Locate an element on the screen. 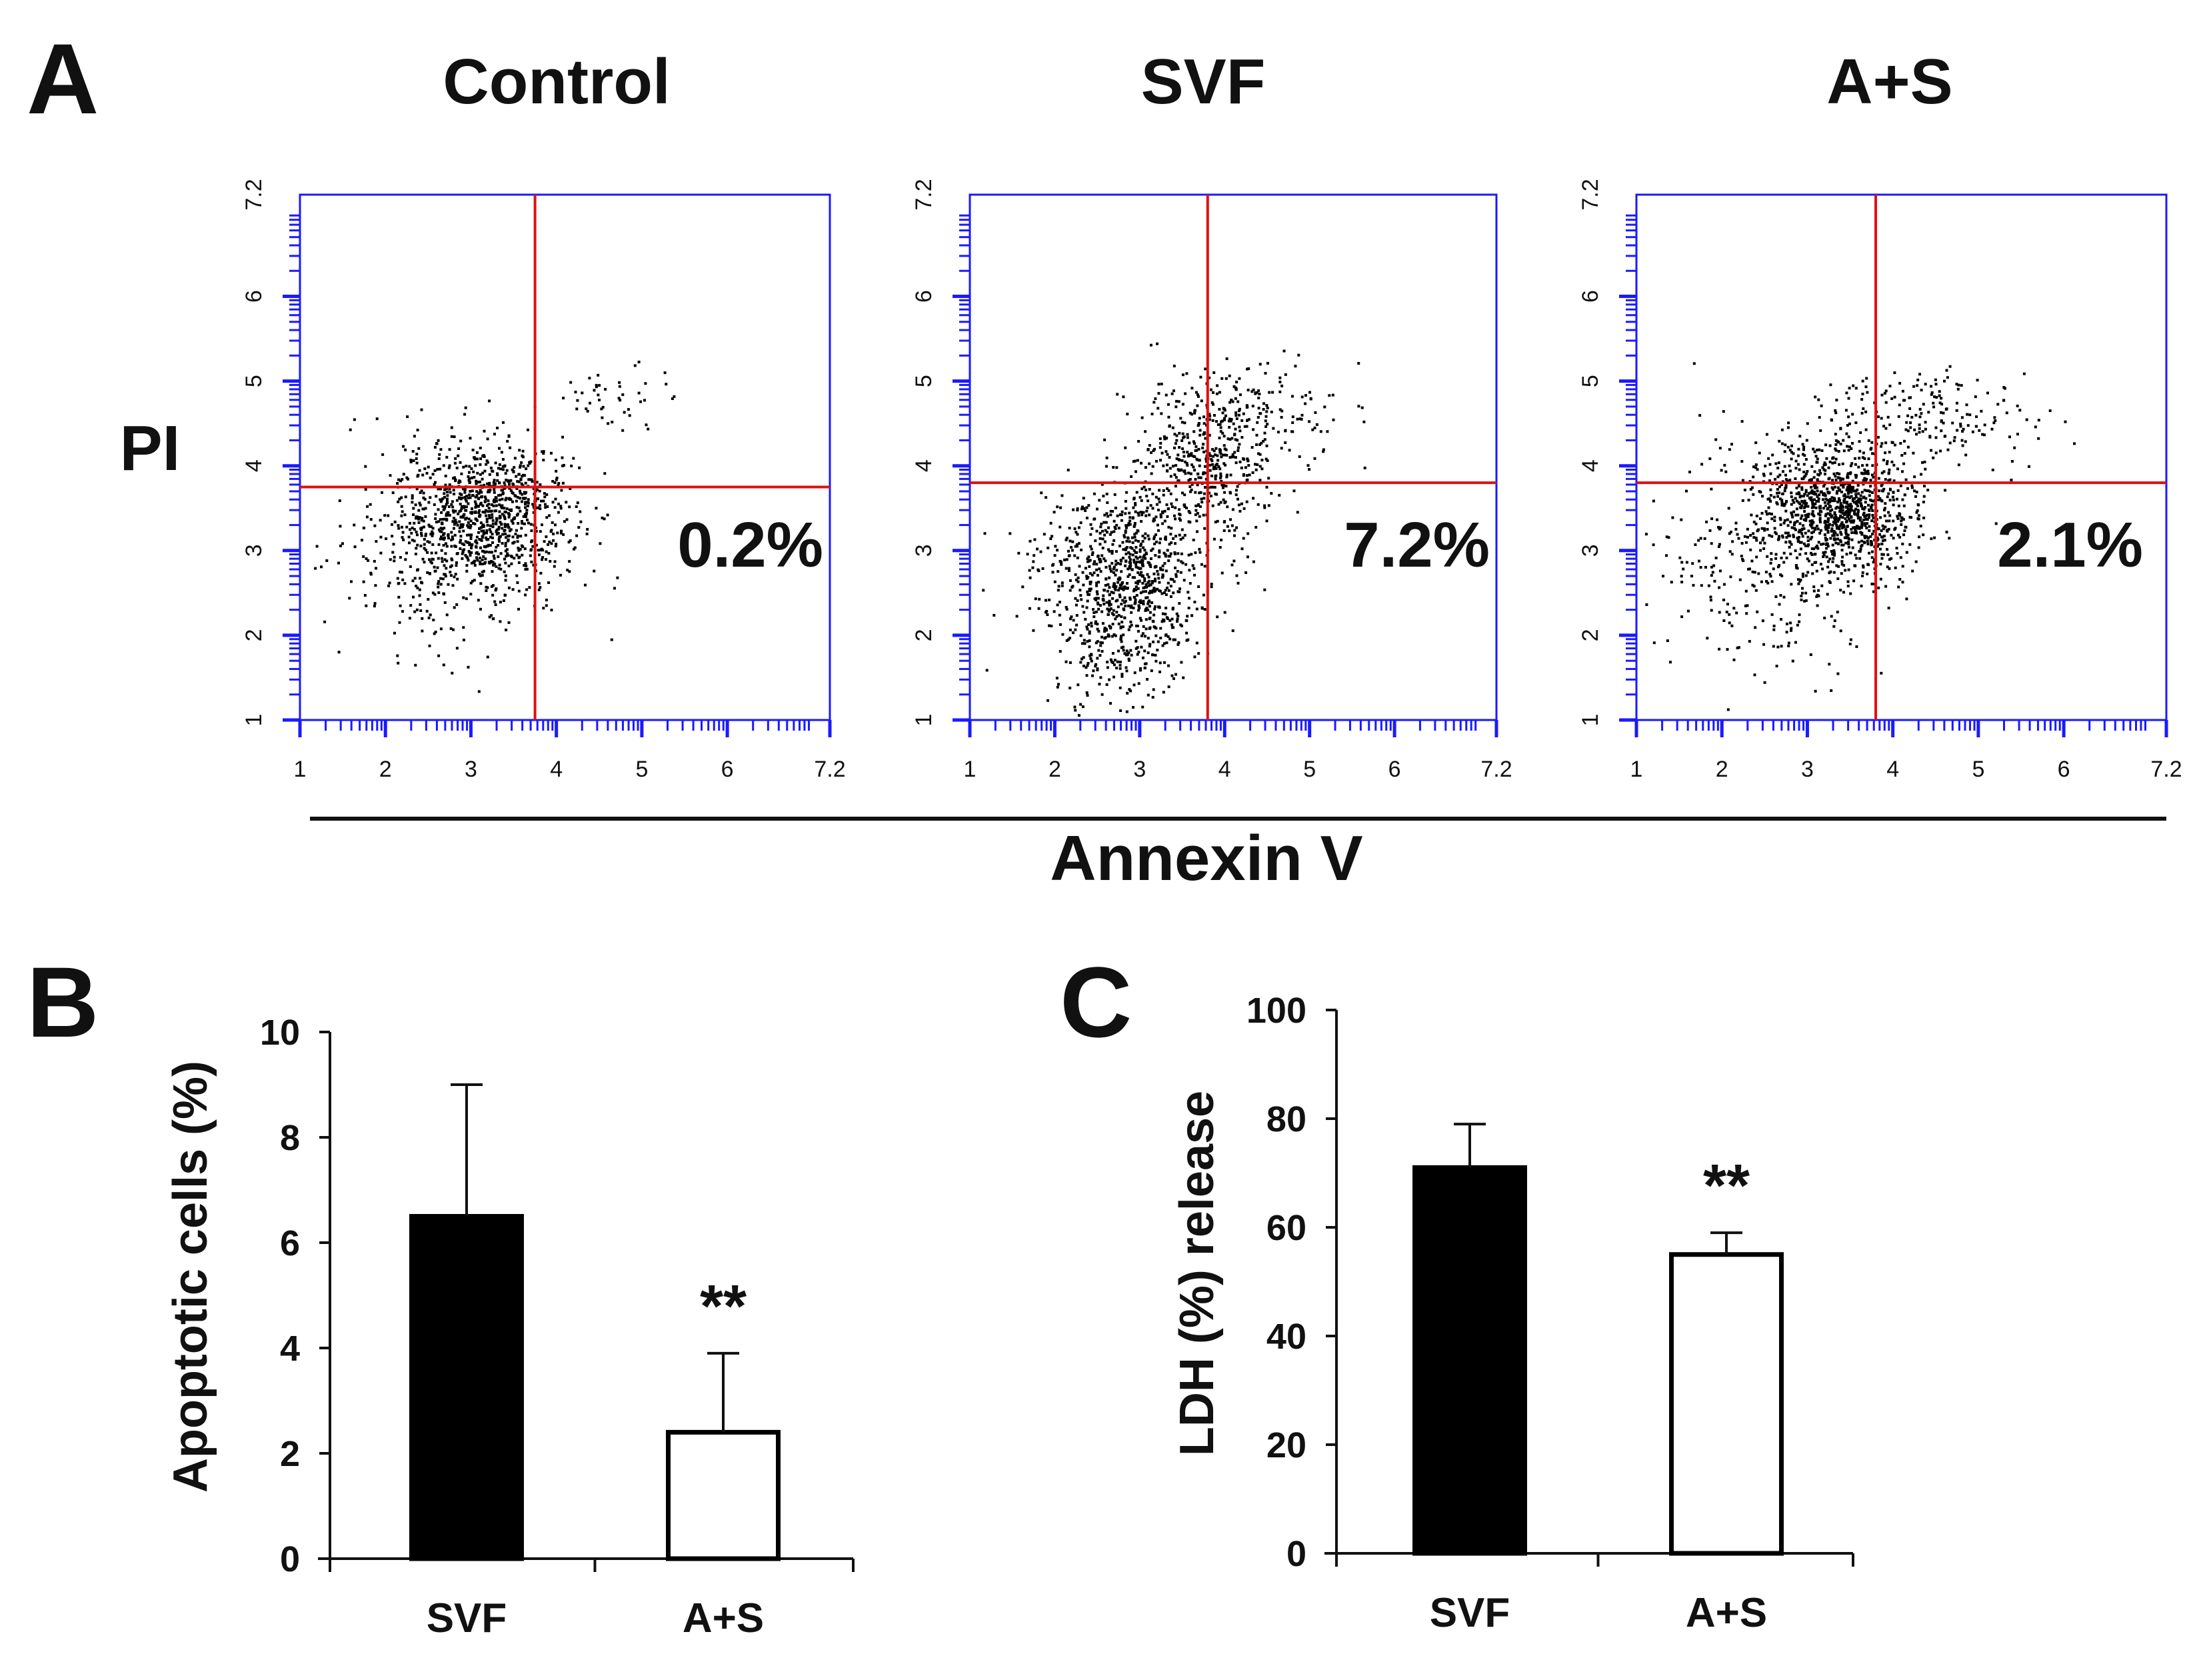 The width and height of the screenshot is (2211, 1680). flow-y-tick-label: 1 is located at coordinates (1590, 720).